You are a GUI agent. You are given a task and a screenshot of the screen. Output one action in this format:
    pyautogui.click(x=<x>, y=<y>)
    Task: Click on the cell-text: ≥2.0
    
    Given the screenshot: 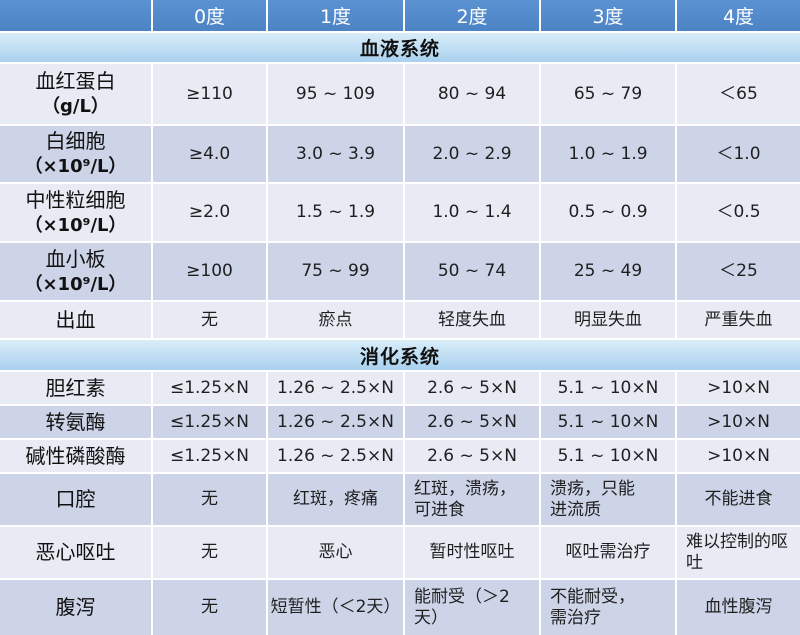 What is the action you would take?
    pyautogui.click(x=209, y=212)
    